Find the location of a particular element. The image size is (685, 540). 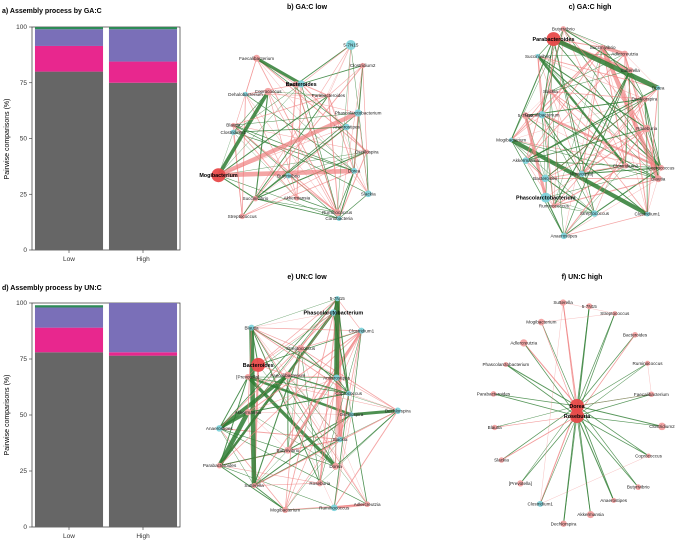

node-label: Mogibacterium is located at coordinates (285, 510).